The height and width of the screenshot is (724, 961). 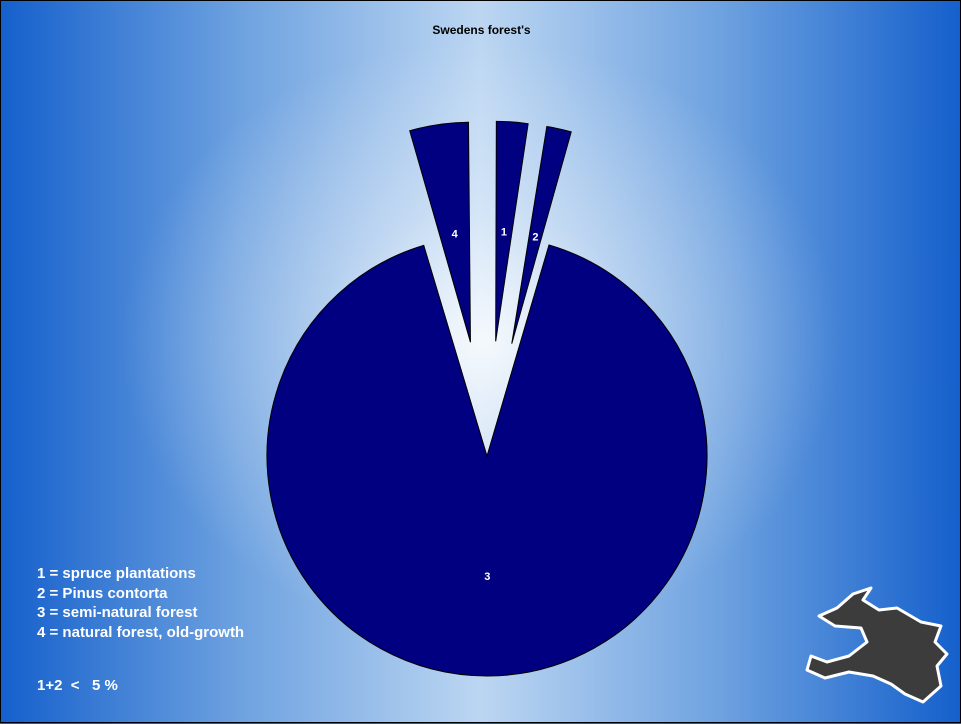 What do you see at coordinates (487, 577) in the screenshot?
I see `pie-slice-label-3: 3` at bounding box center [487, 577].